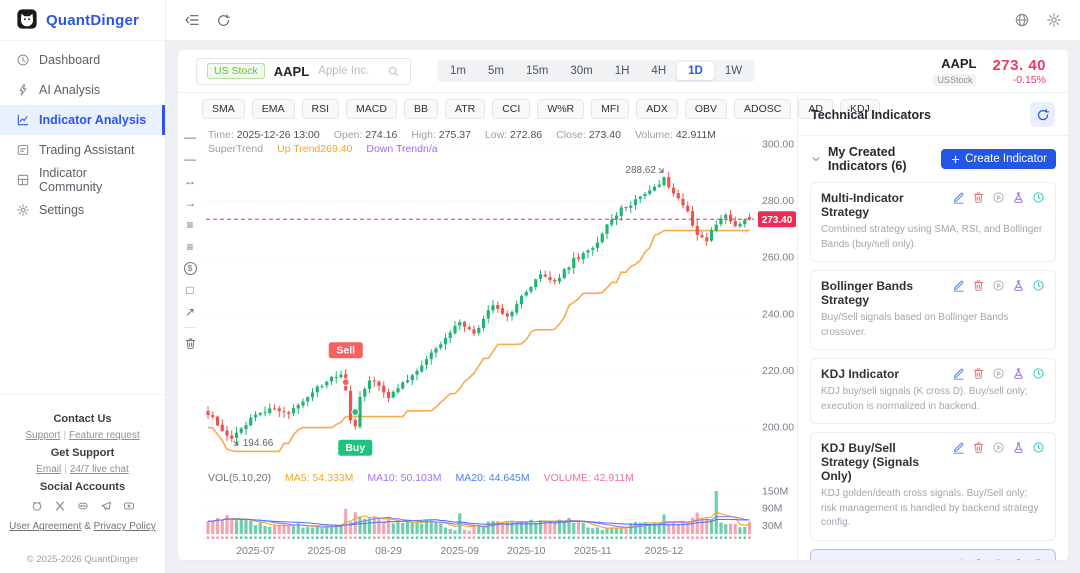 The height and width of the screenshot is (573, 1080). Describe the element at coordinates (1054, 20) in the screenshot. I see `settings-gear-icon` at that location.